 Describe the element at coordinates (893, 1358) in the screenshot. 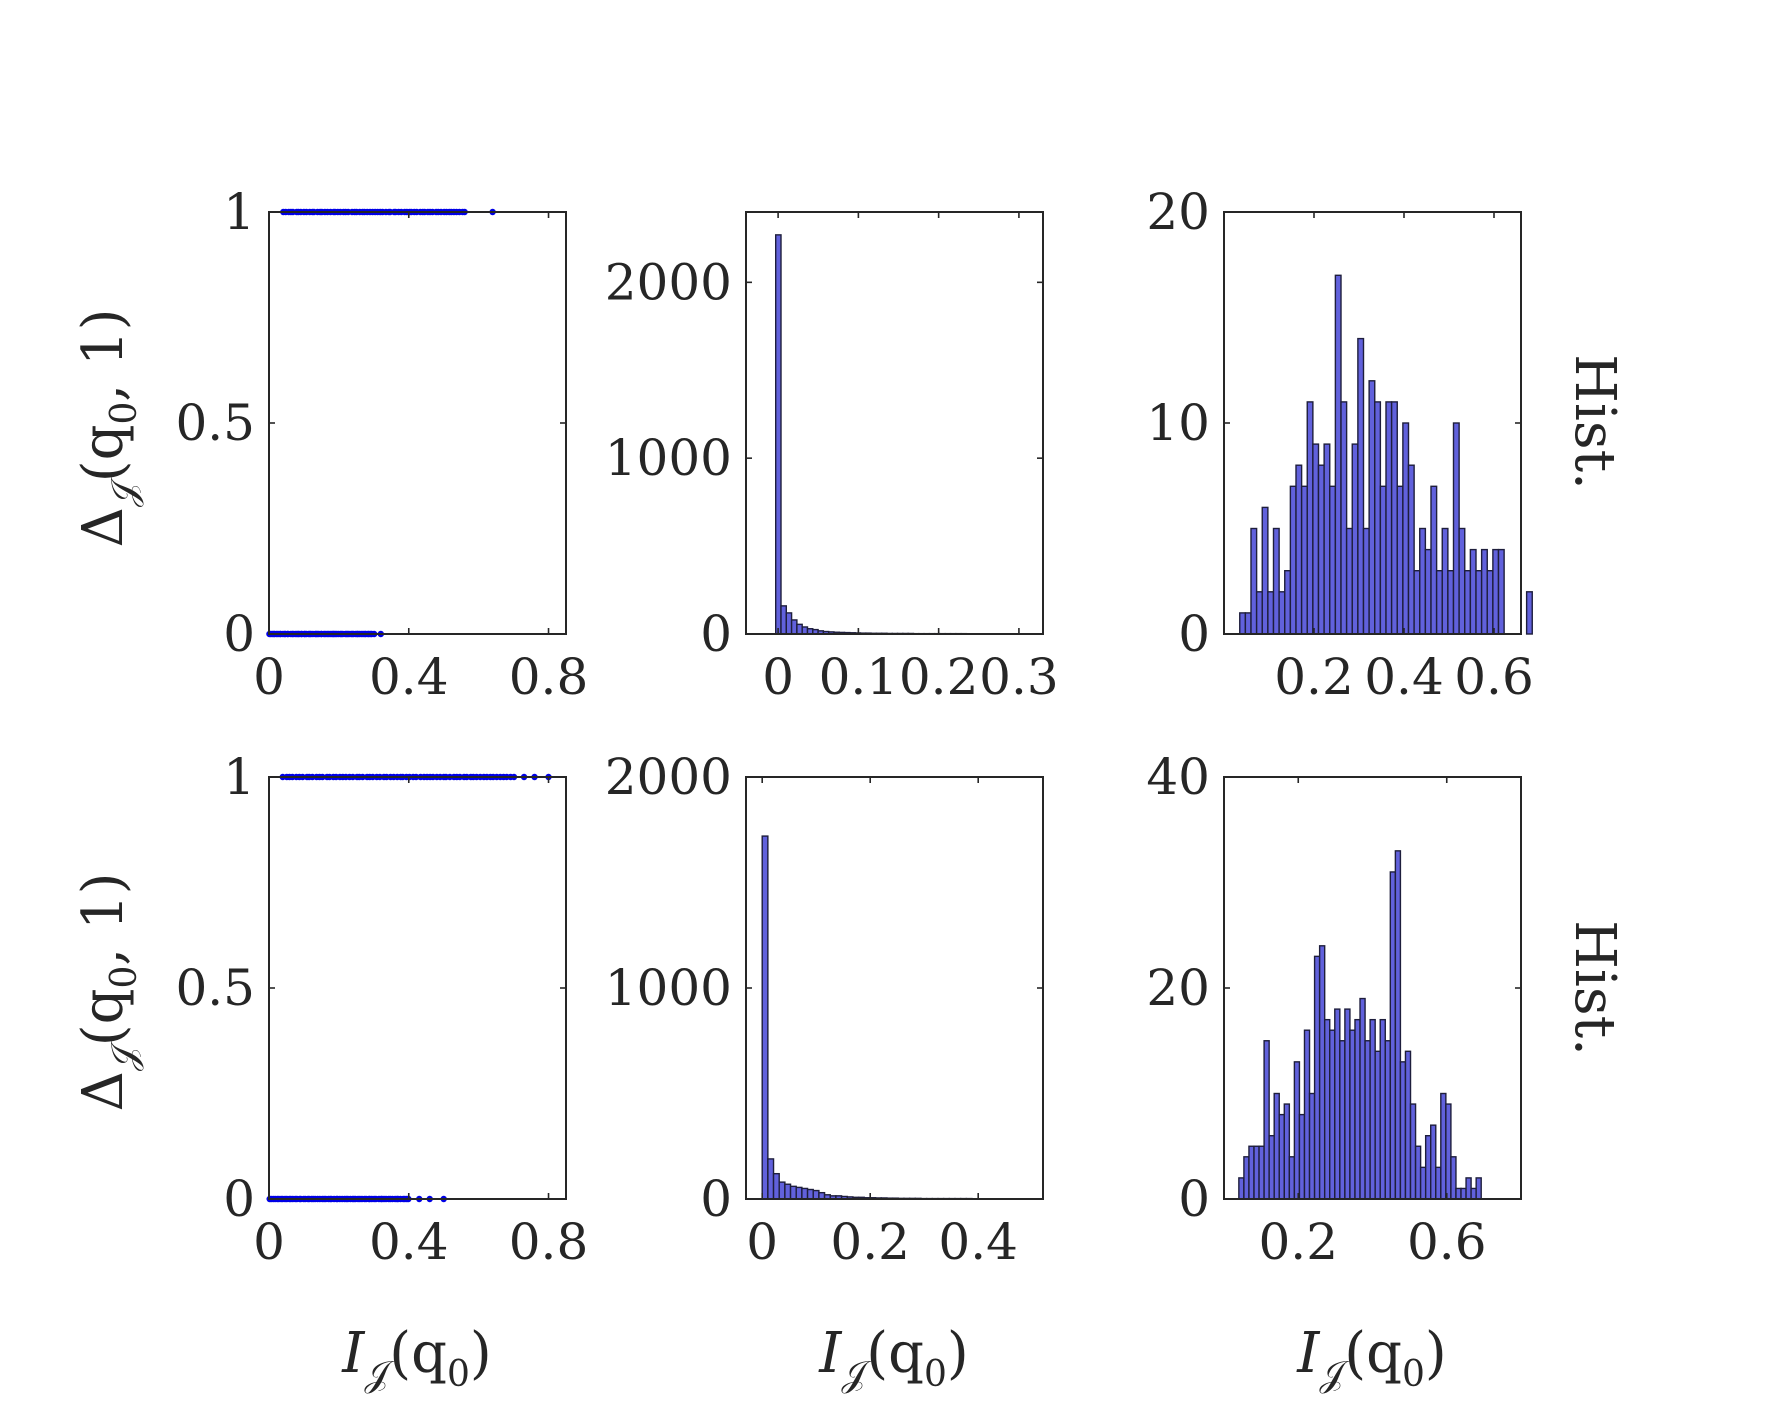

I see `xlabel-col-2: I𝒥(q0)` at that location.